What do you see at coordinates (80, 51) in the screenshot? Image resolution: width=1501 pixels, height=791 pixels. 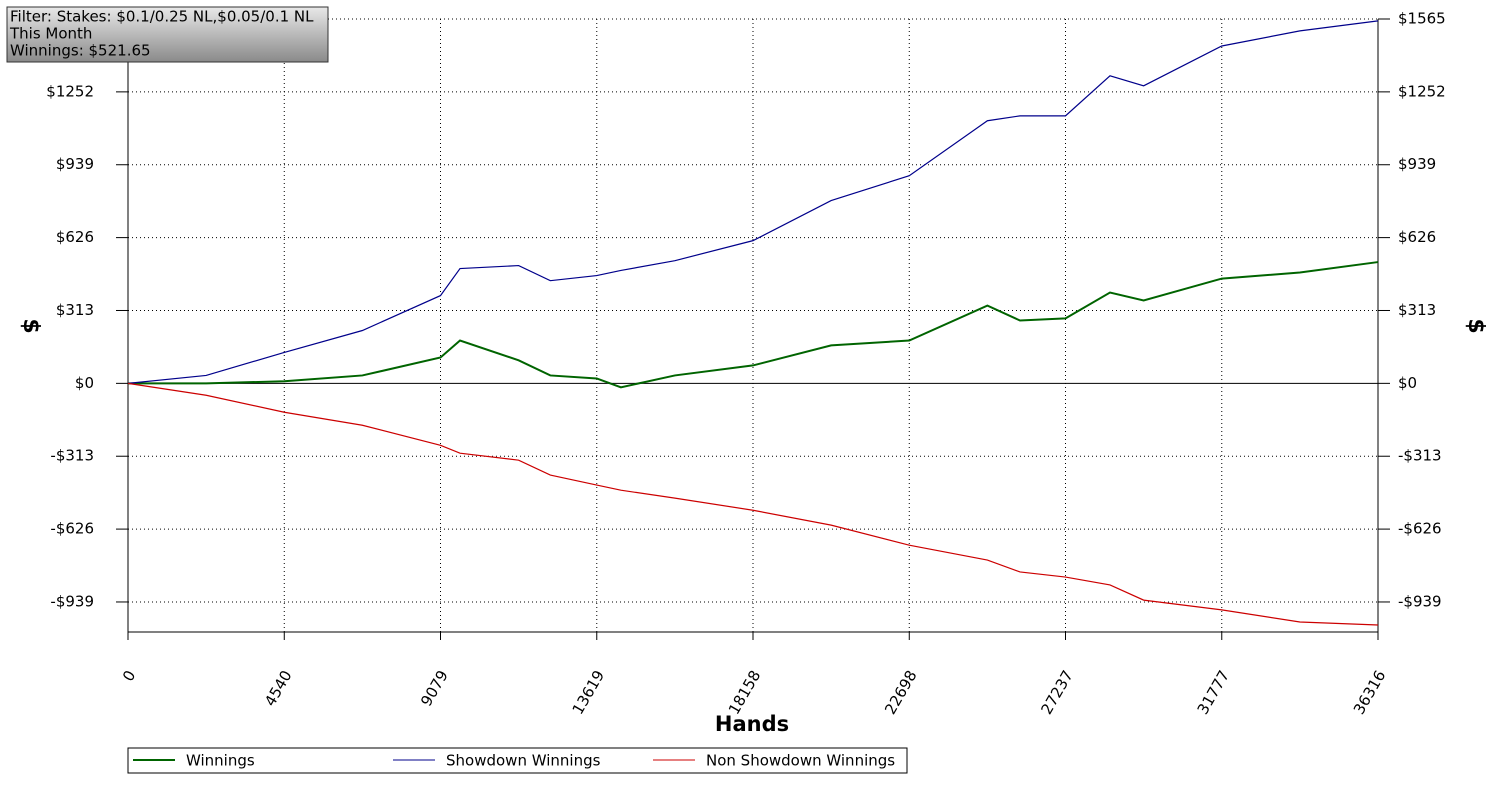 I see `filter-text: Winnings: $521.65` at bounding box center [80, 51].